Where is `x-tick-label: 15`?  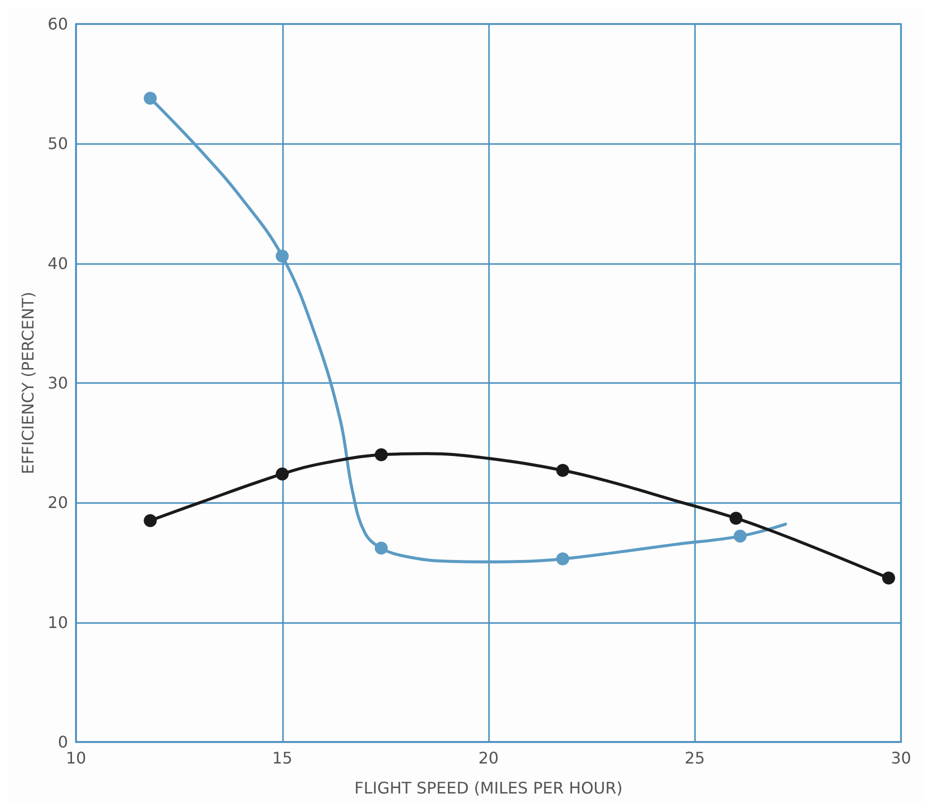
x-tick-label: 15 is located at coordinates (282, 758).